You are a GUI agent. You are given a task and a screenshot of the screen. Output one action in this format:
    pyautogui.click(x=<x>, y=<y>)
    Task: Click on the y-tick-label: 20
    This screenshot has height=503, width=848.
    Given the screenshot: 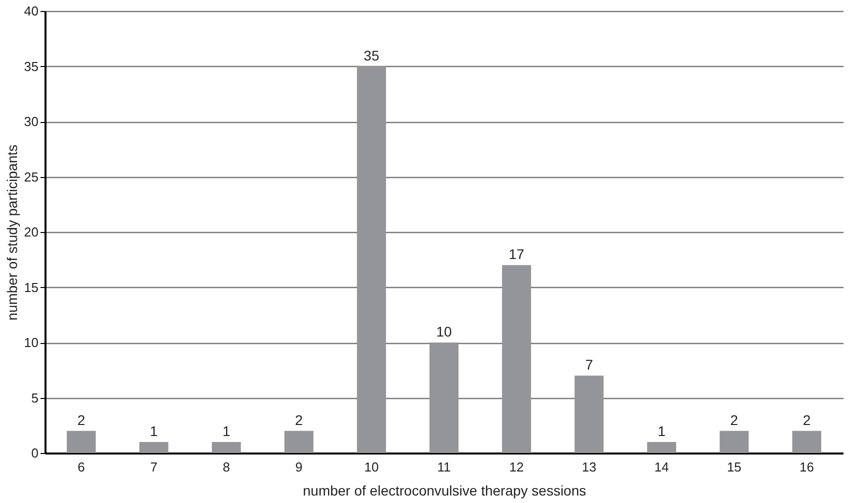 What is the action you would take?
    pyautogui.click(x=31, y=232)
    